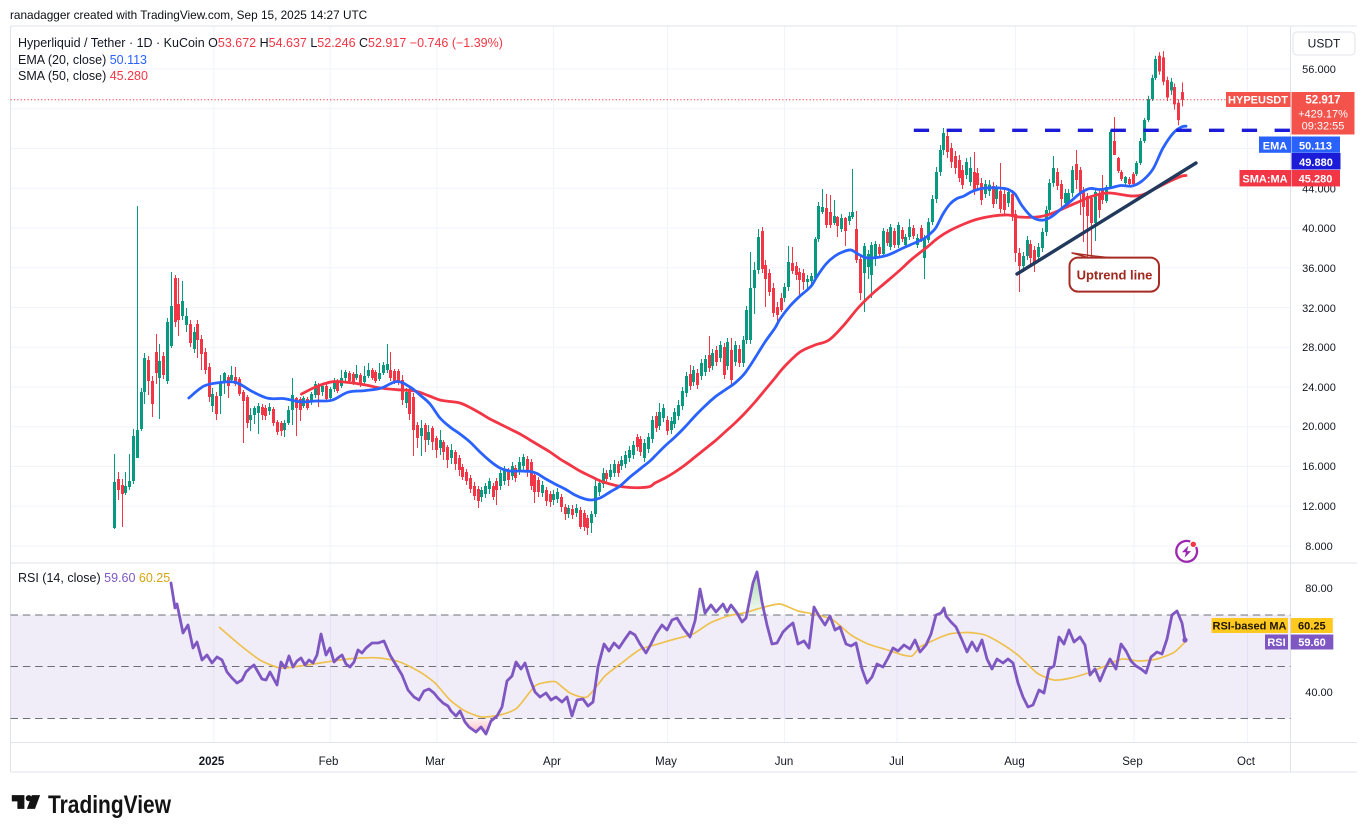 The image size is (1368, 833). Describe the element at coordinates (1312, 627) in the screenshot. I see `svg-text: 60.25` at that location.